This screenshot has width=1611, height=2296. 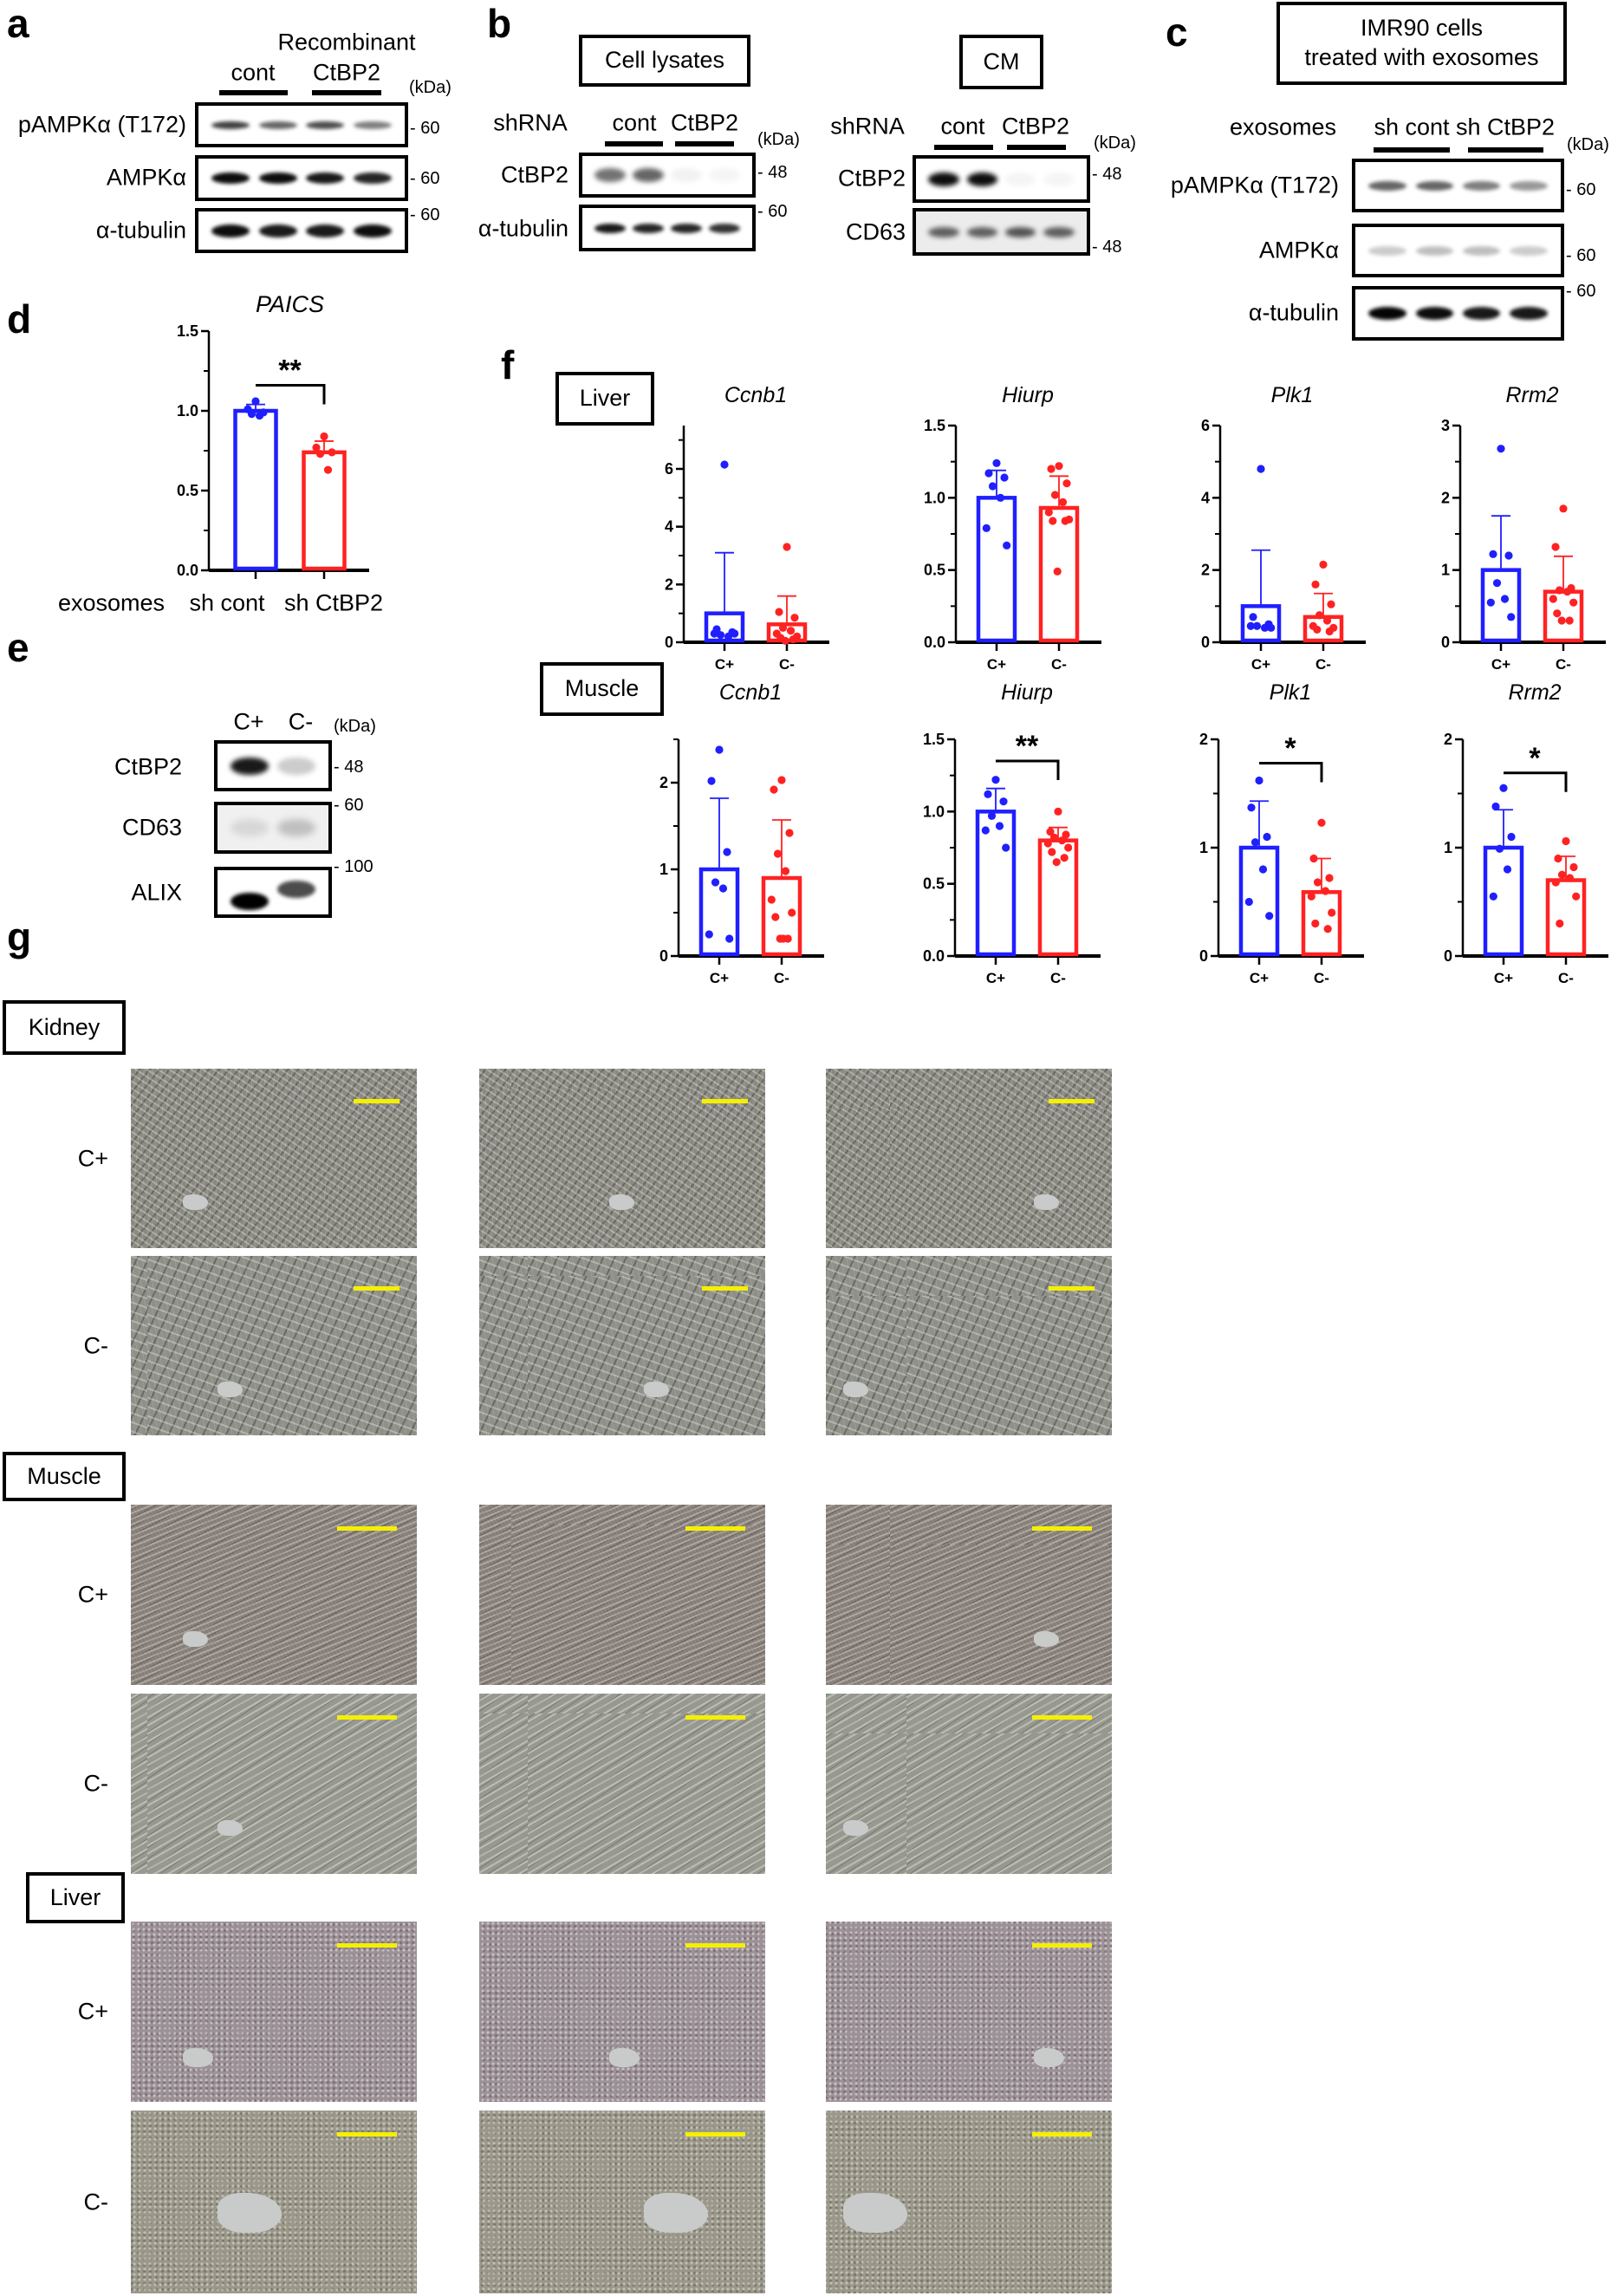 I want to click on western-blot-ampk, so click(x=301, y=178).